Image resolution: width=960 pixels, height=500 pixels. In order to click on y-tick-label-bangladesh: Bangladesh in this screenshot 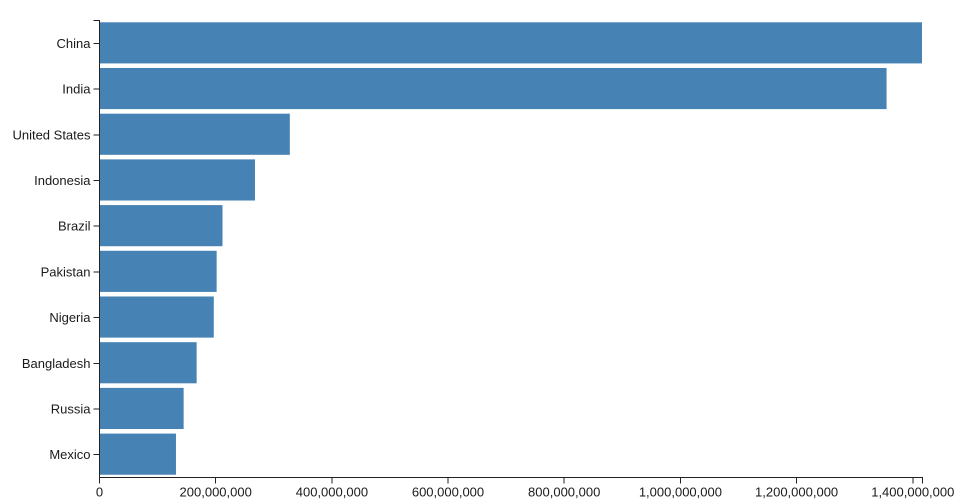, I will do `click(56, 363)`.